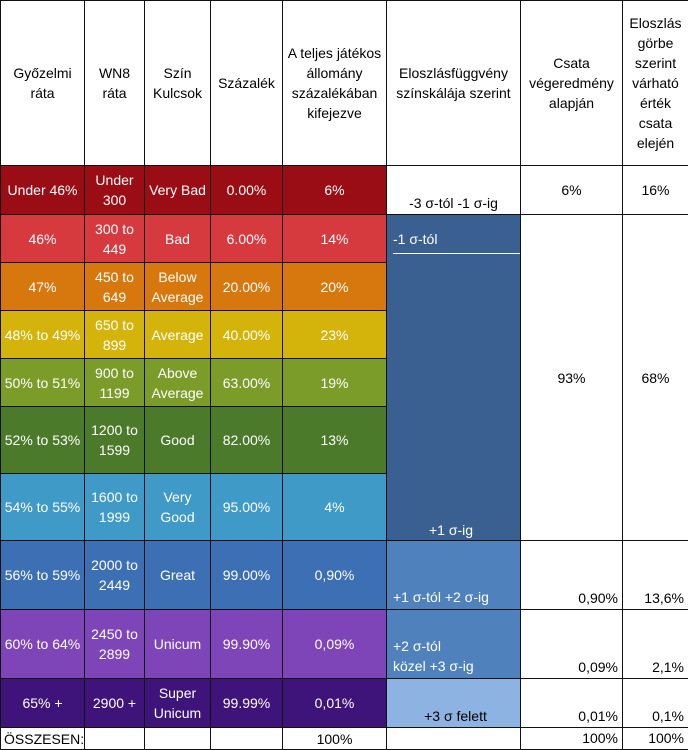  What do you see at coordinates (247, 287) in the screenshot?
I see `percent-cell: 20.00%` at bounding box center [247, 287].